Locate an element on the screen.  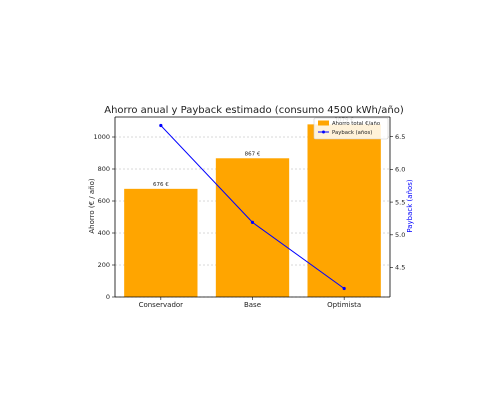
y2-tick-label: 6.5 is located at coordinates (400, 137).